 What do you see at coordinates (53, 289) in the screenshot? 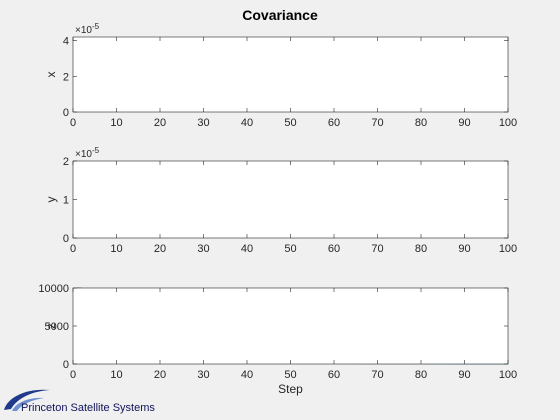
I see `y-tick-label: 10000` at bounding box center [53, 289].